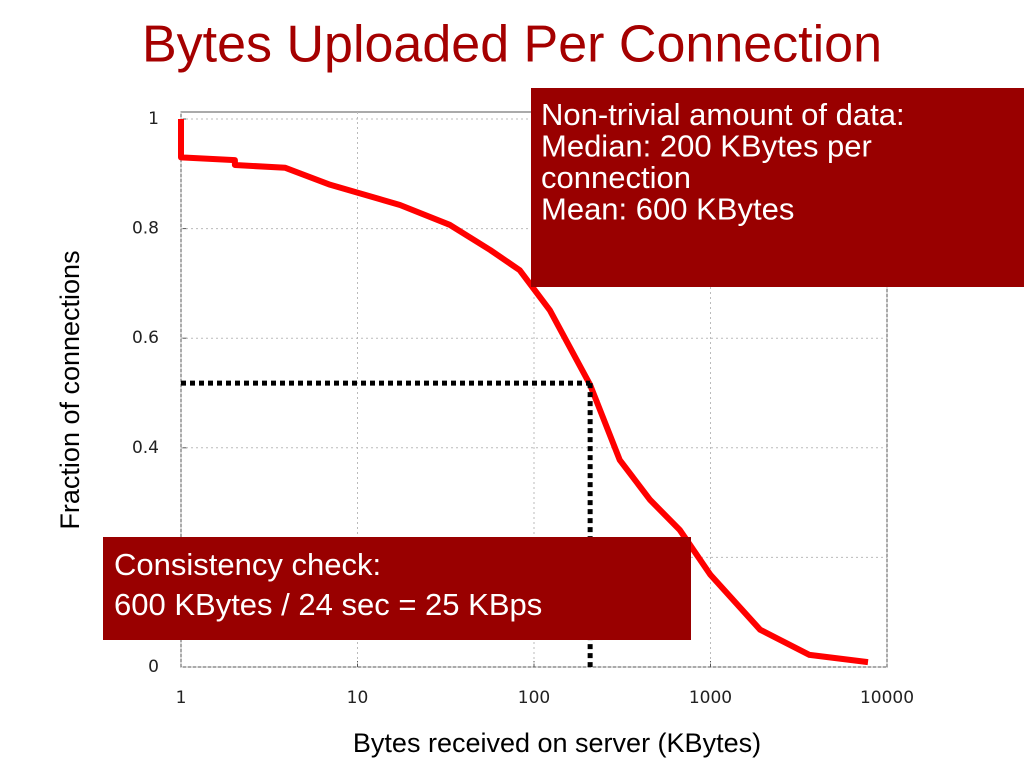  Describe the element at coordinates (557, 743) in the screenshot. I see `x-axis-label: Bytes received on server (KBytes)` at that location.